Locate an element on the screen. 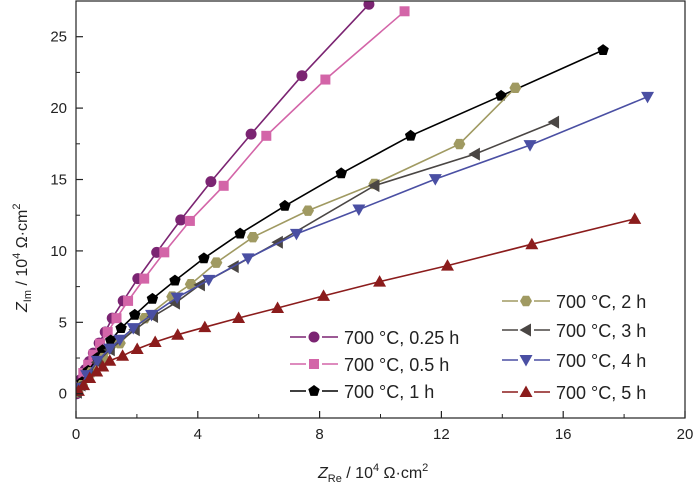  legend-item: 700 °C, 2 h is located at coordinates (574, 302).